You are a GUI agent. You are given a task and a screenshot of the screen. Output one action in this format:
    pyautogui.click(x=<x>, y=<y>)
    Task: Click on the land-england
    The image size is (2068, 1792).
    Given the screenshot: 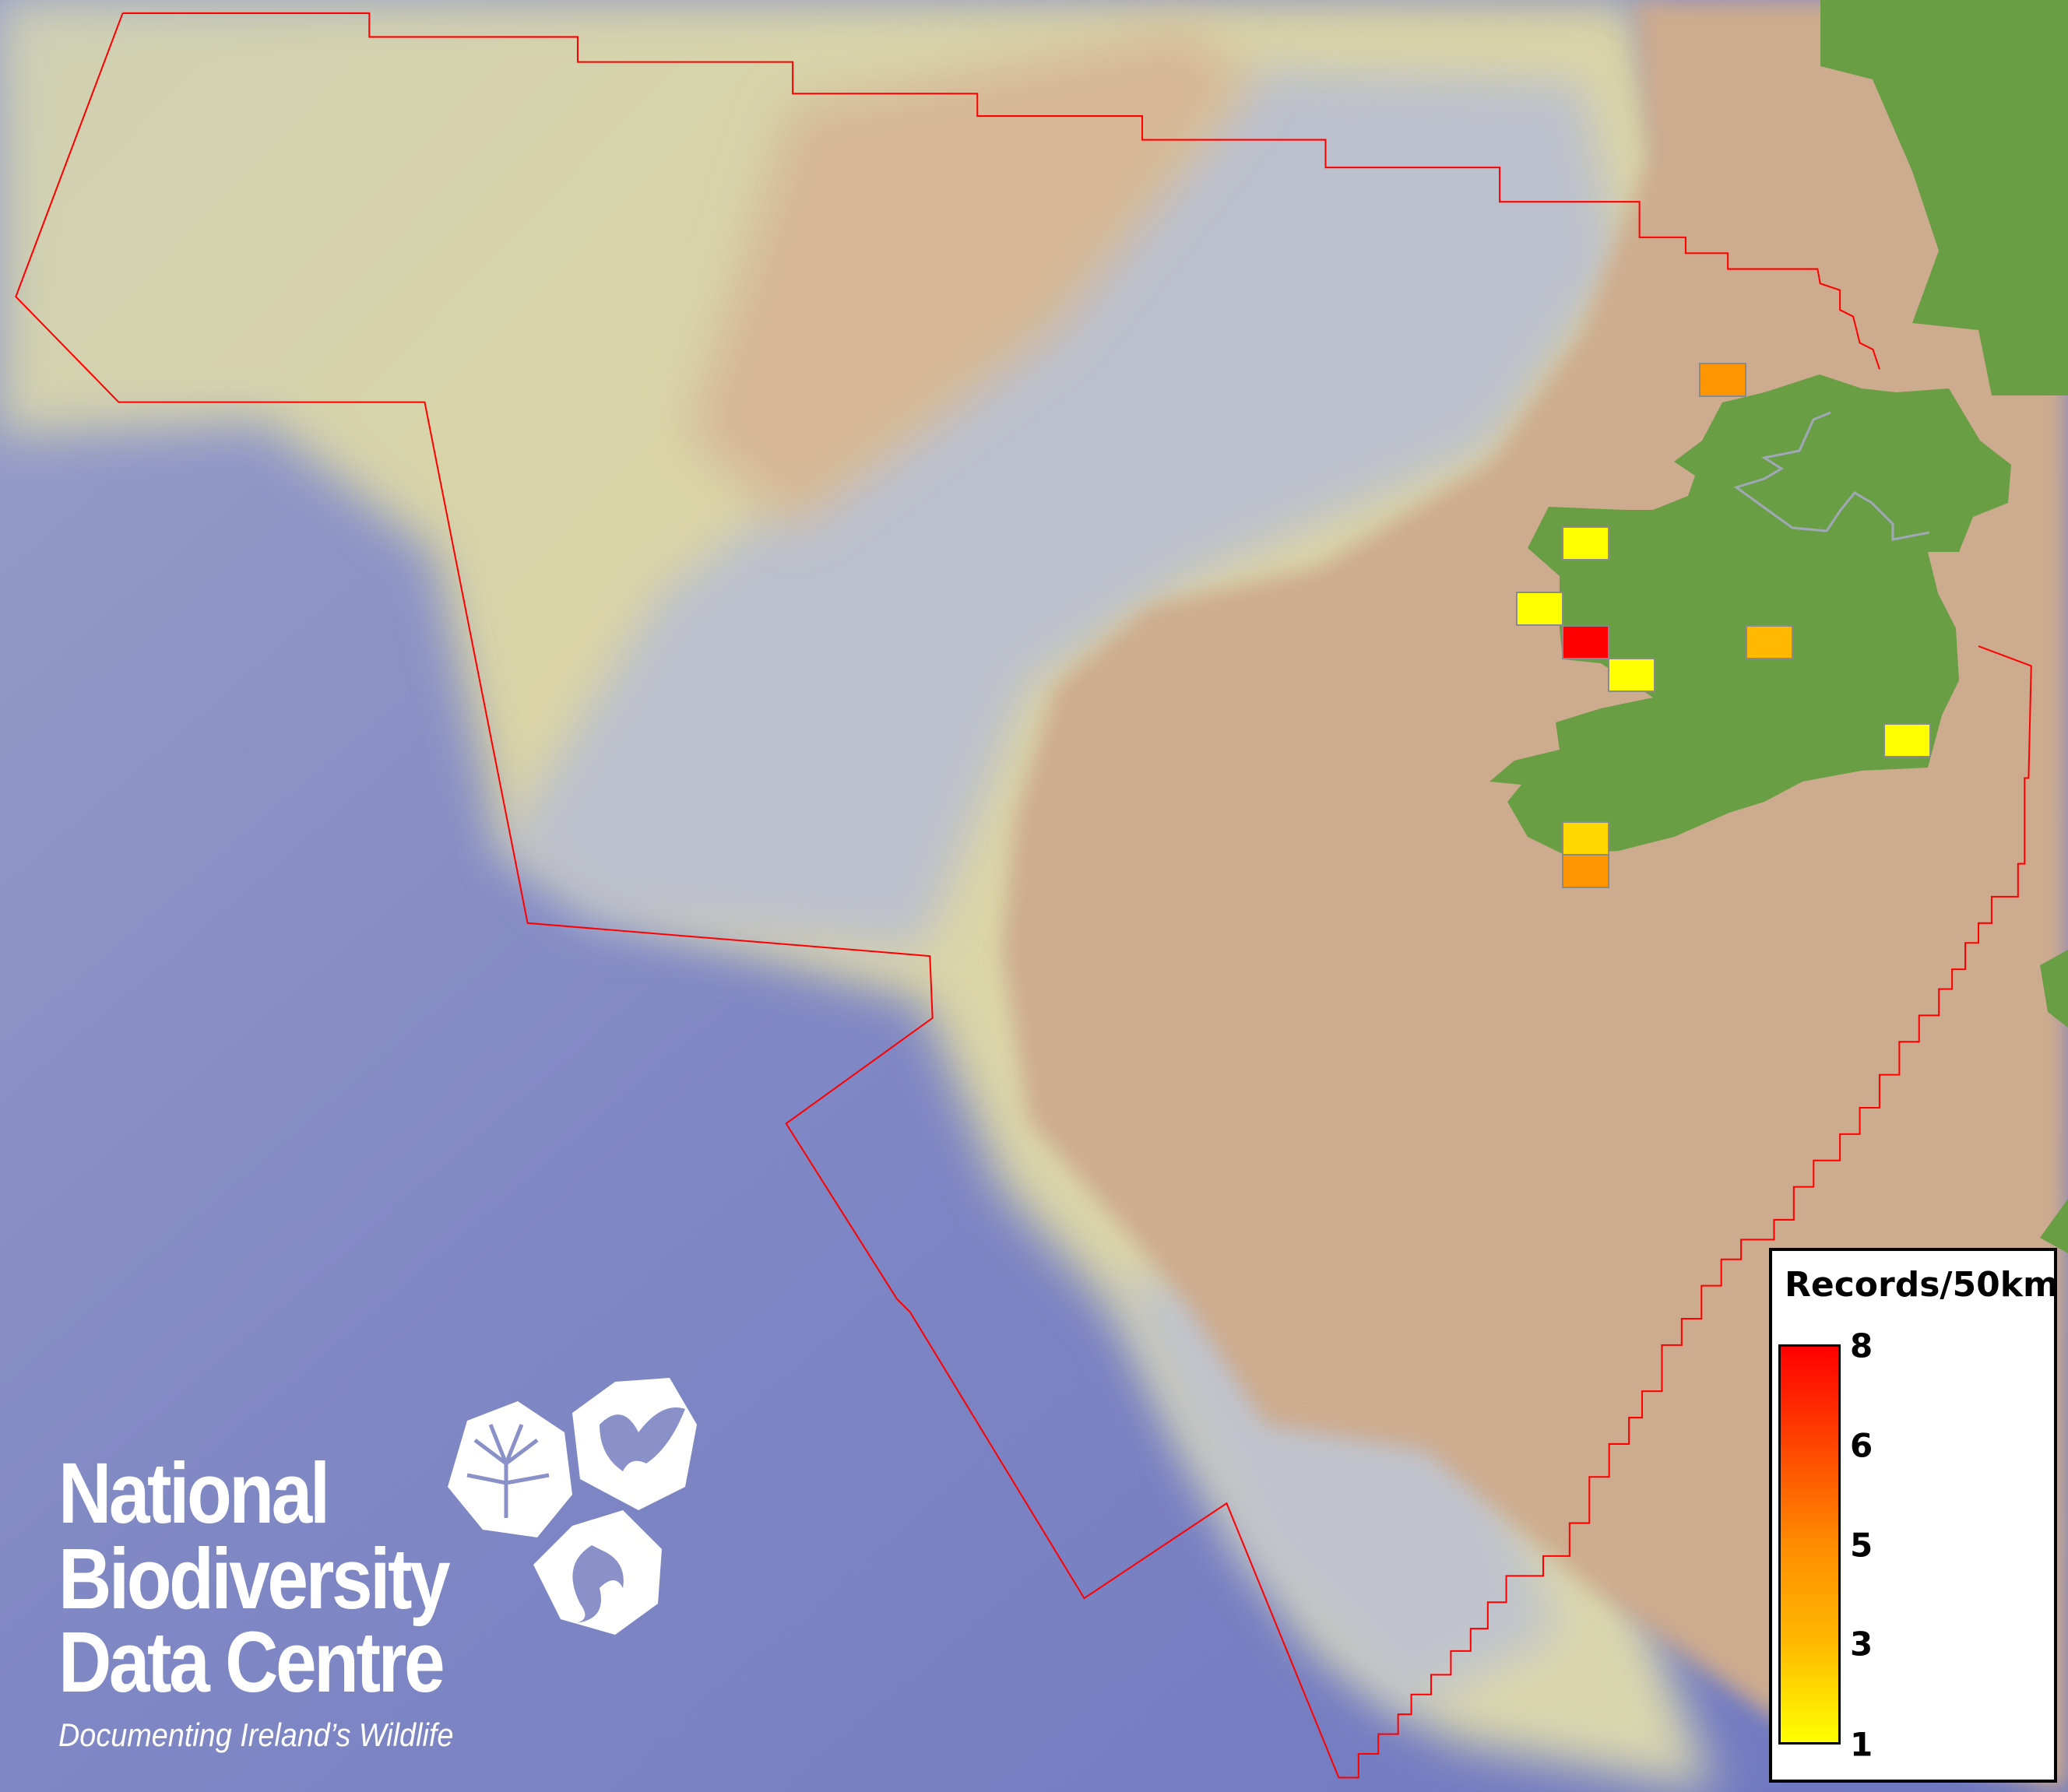 What is the action you would take?
    pyautogui.click(x=2054, y=989)
    